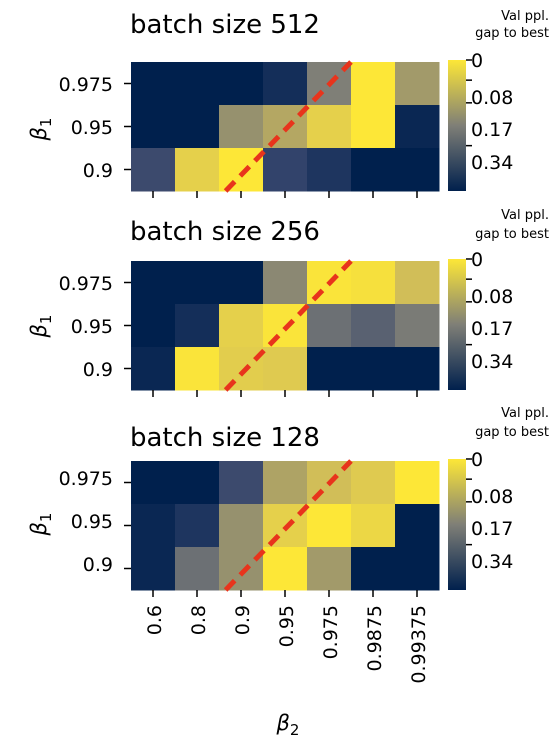 This screenshot has width=555, height=744. I want to click on x-tick-label: 0.6, so click(155, 620).